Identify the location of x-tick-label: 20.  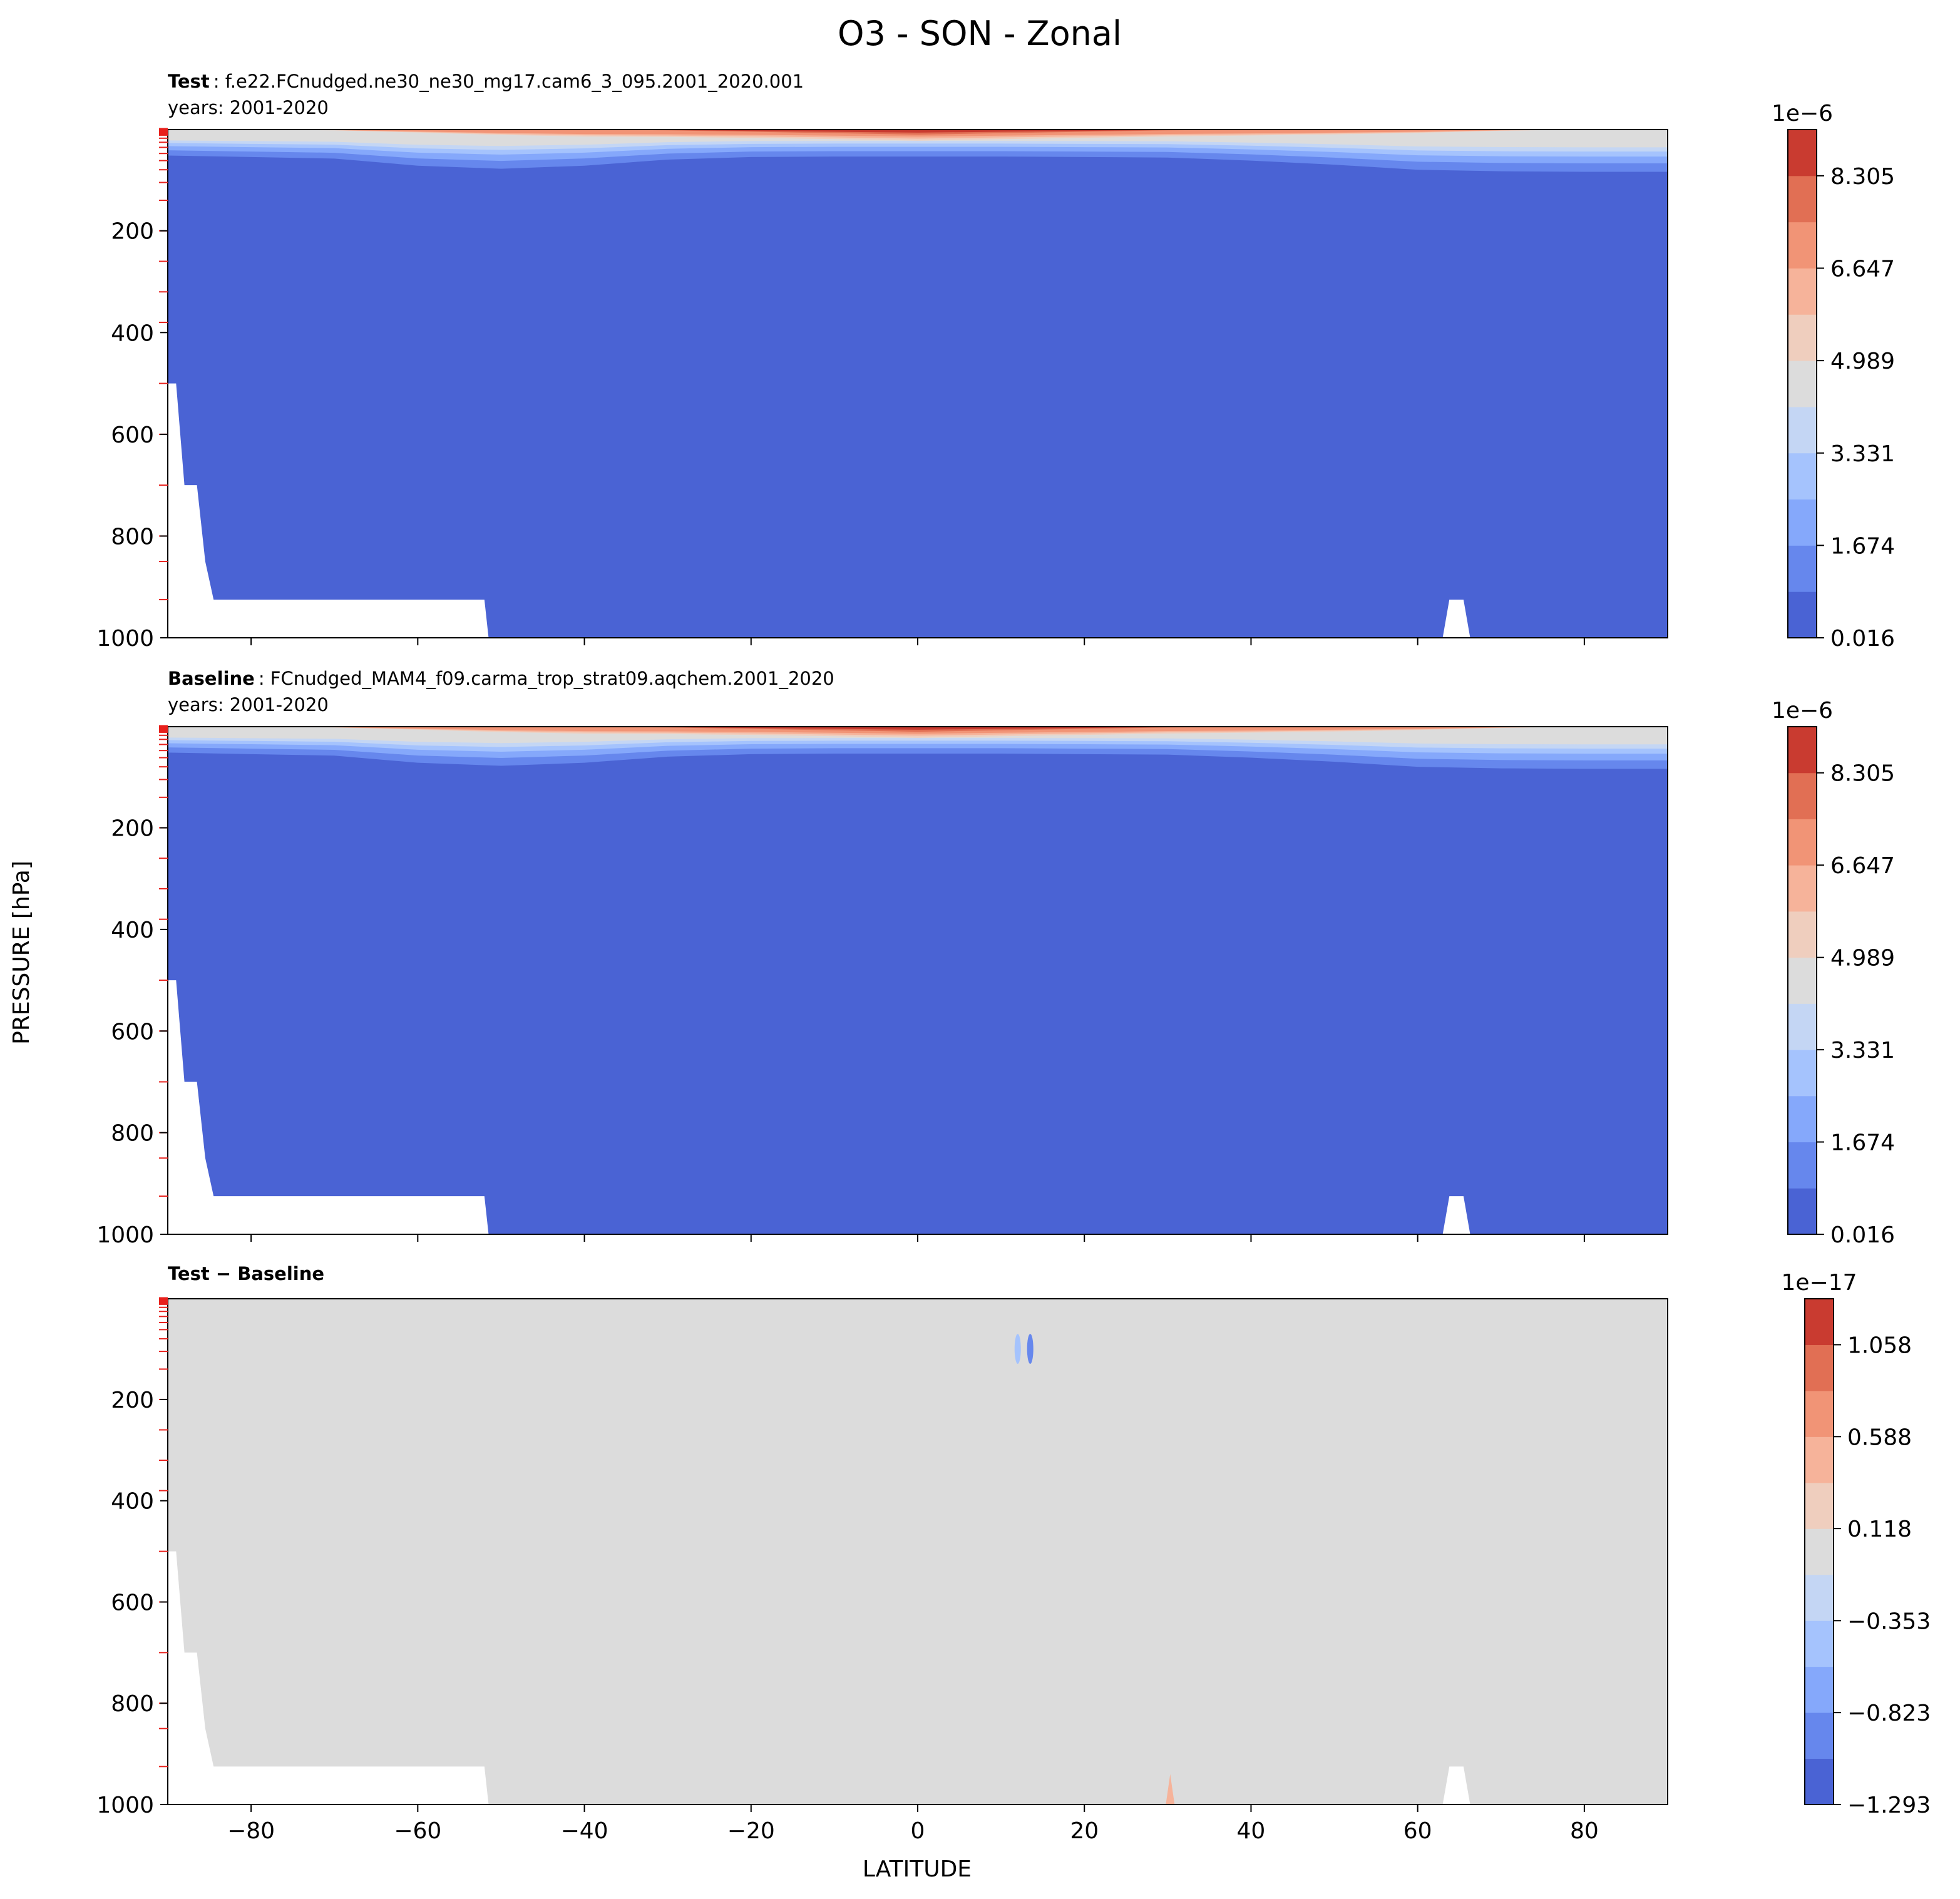
(1084, 1831).